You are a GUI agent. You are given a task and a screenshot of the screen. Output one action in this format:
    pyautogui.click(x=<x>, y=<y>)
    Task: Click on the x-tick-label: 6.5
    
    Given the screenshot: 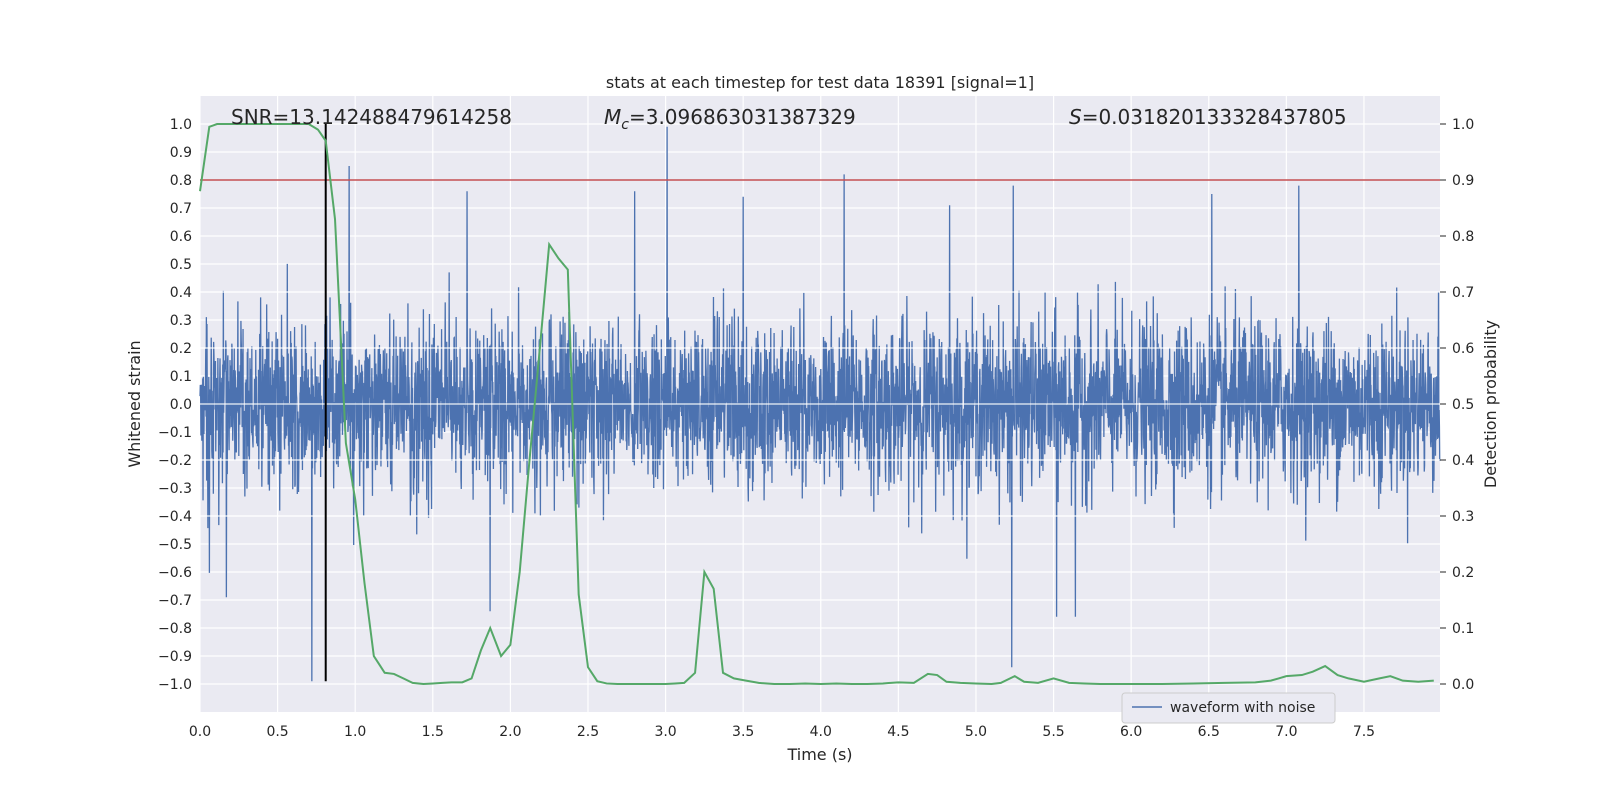 What is the action you would take?
    pyautogui.click(x=1209, y=732)
    